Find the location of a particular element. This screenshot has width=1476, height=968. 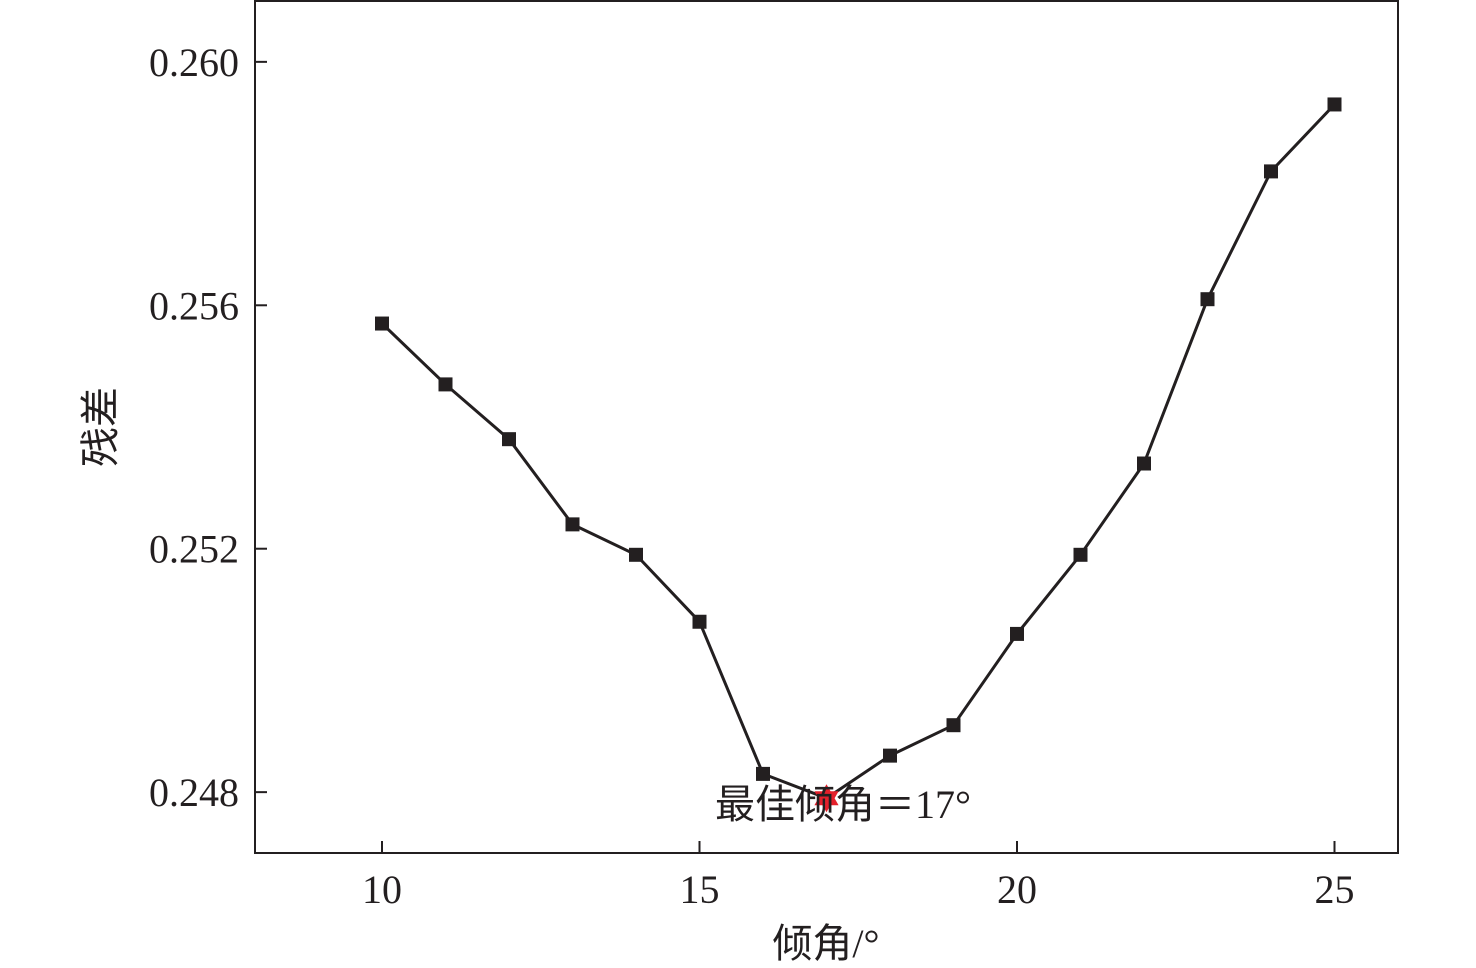

optimum-annotation: 最佳倾角＝17° is located at coordinates (843, 804).